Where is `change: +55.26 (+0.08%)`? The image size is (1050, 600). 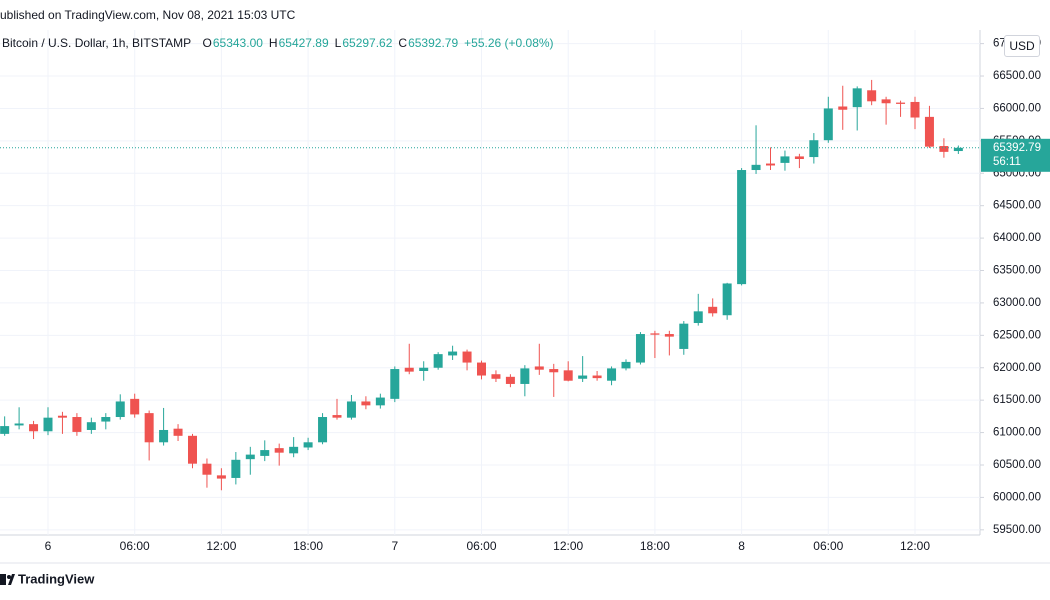 change: +55.26 (+0.08%) is located at coordinates (509, 43).